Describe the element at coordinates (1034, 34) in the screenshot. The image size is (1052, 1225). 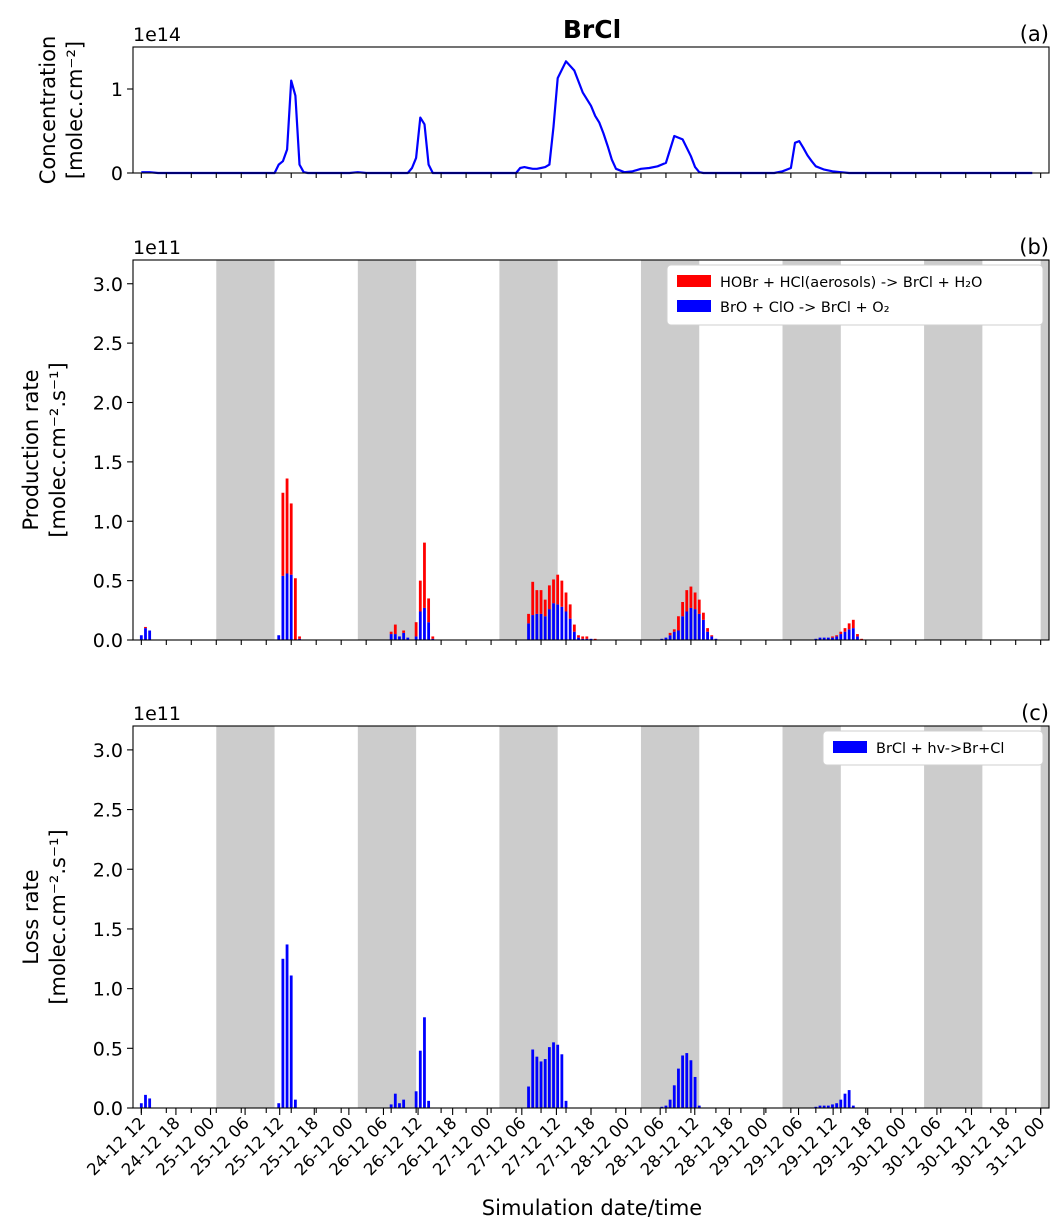
I see `panel-tag: (a)` at that location.